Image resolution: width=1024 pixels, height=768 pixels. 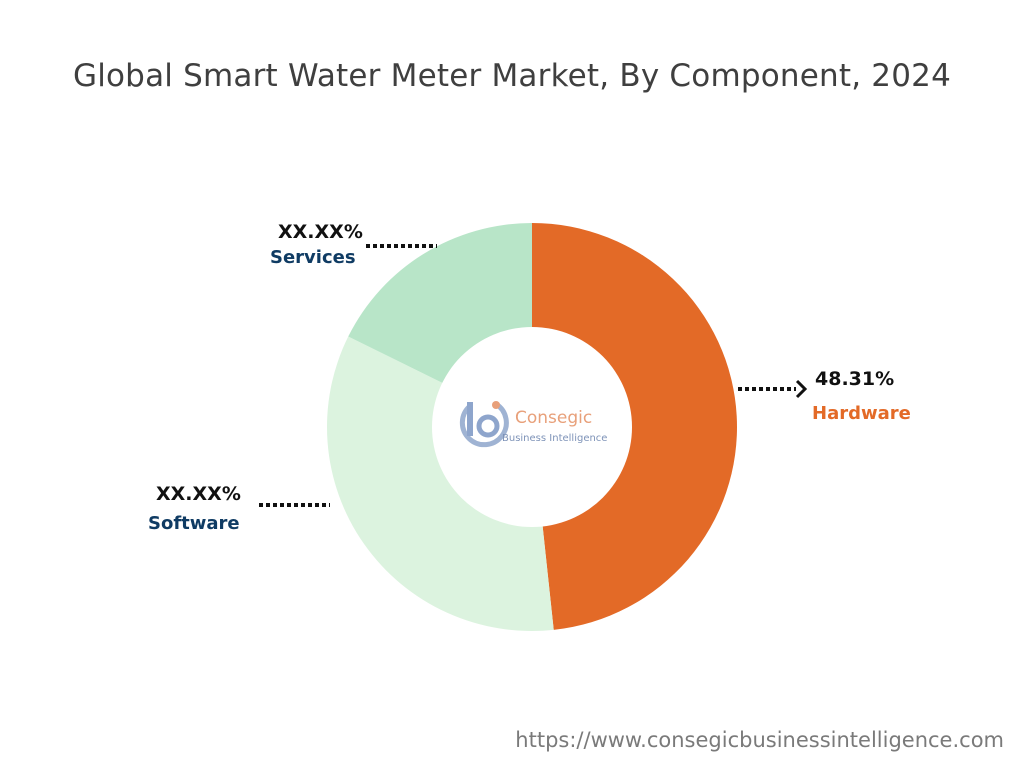 I want to click on hardware-label: Hardware, so click(x=861, y=413).